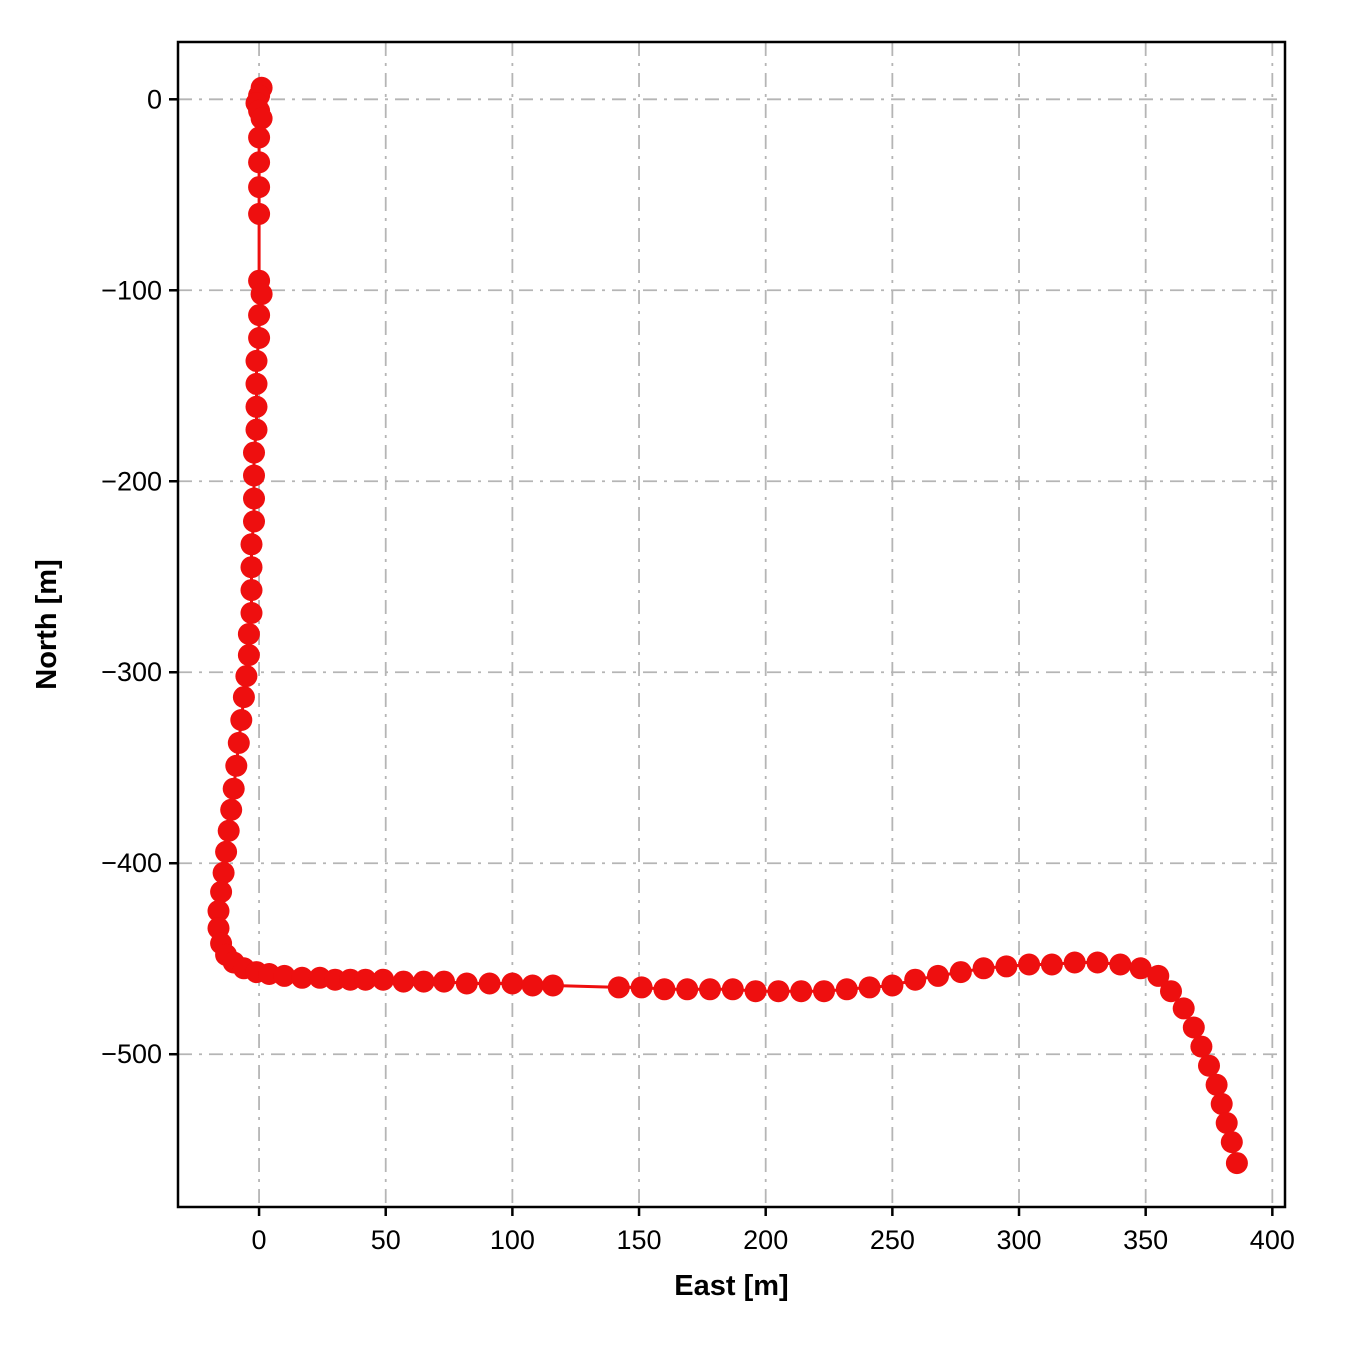 This screenshot has width=1350, height=1355. Describe the element at coordinates (731, 1286) in the screenshot. I see `x-axis-label: East [m]` at that location.